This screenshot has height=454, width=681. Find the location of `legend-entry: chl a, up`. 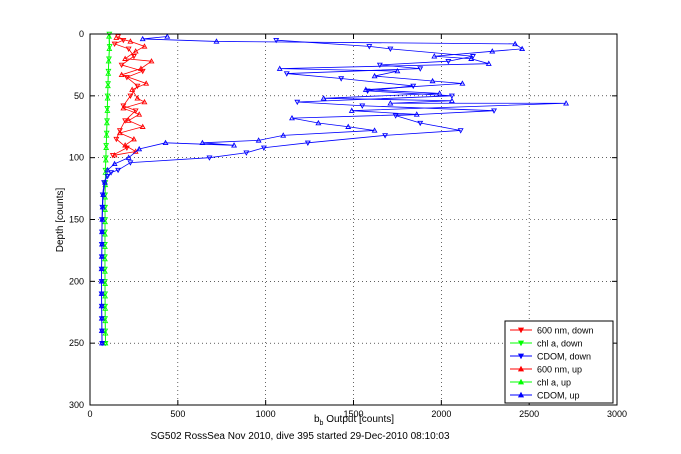

legend-entry: chl a, up is located at coordinates (554, 383).